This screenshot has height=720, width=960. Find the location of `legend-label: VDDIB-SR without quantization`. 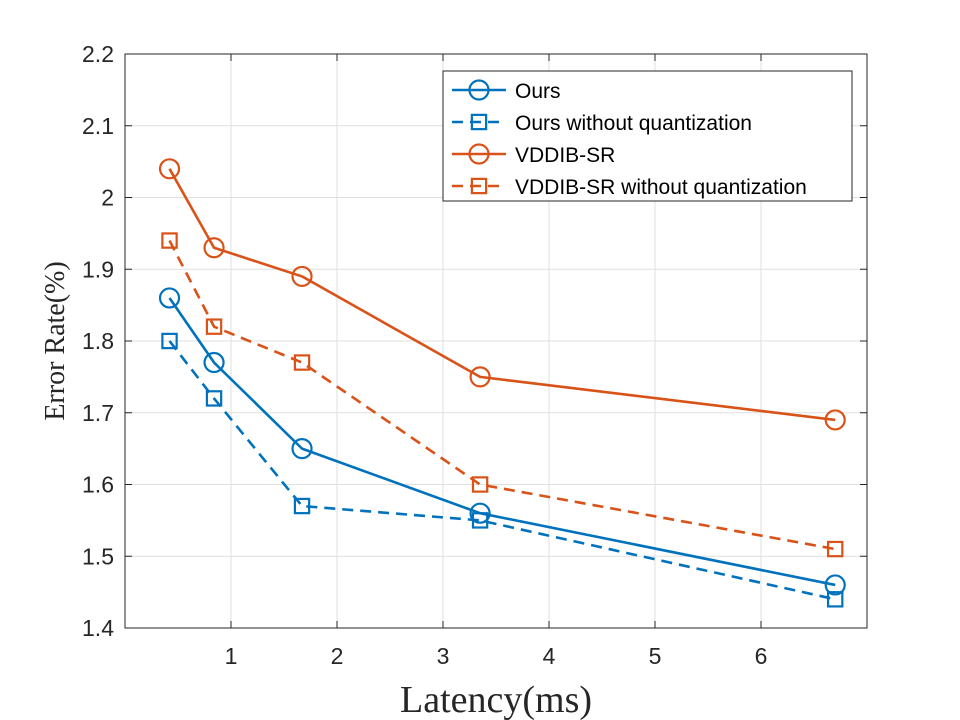

legend-label: VDDIB-SR without quantization is located at coordinates (661, 187).